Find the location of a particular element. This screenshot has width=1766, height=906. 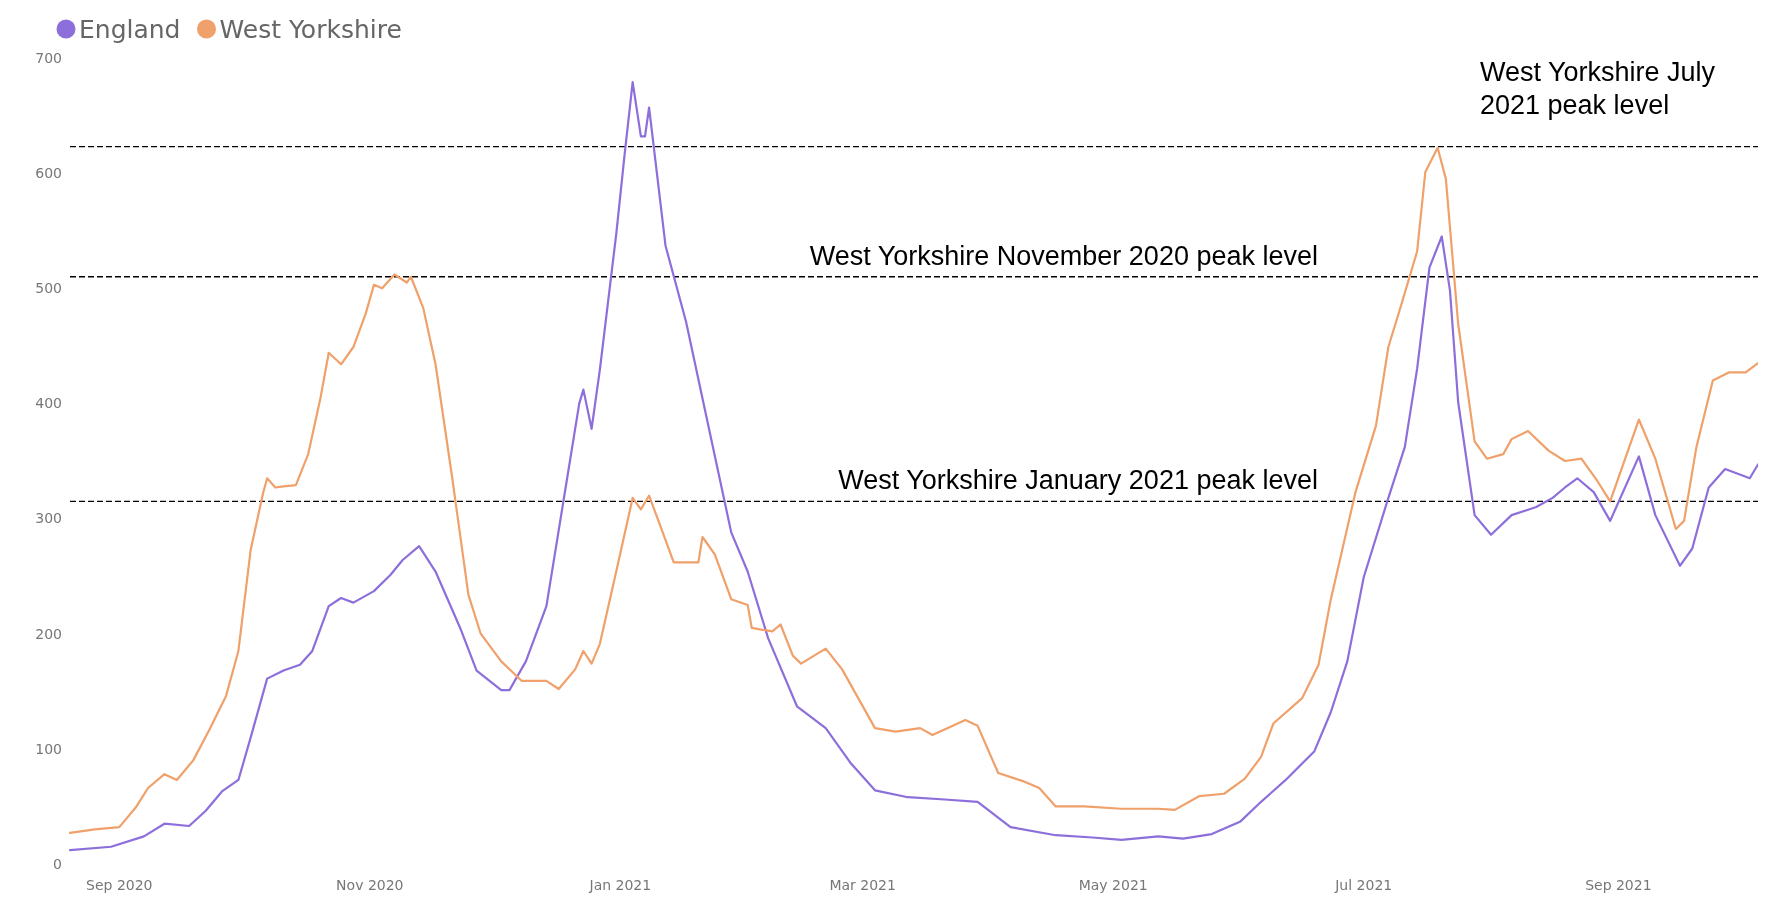

ref-line-label: West Yorkshire January 2021 peak level is located at coordinates (1078, 480).